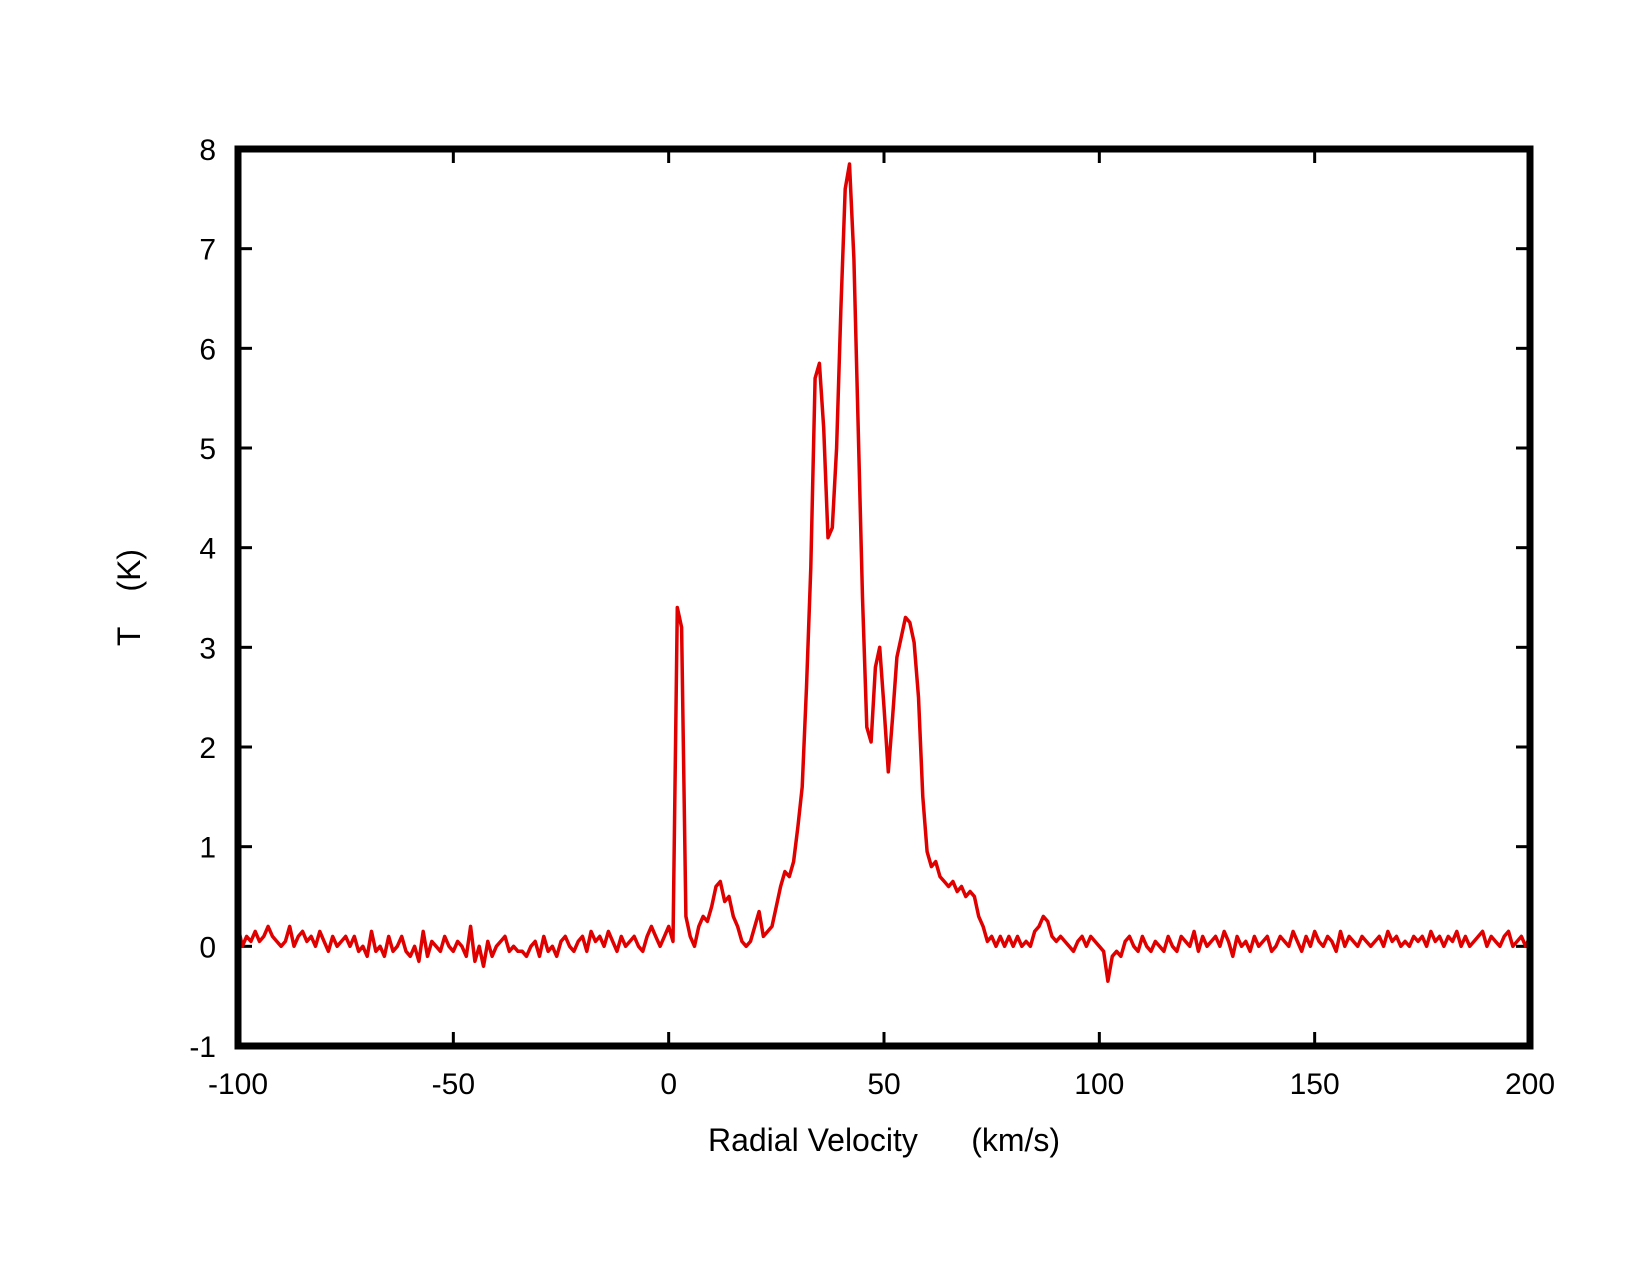 Image resolution: width=1650 pixels, height=1275 pixels. What do you see at coordinates (207, 449) in the screenshot?
I see `y-tick-label: 5` at bounding box center [207, 449].